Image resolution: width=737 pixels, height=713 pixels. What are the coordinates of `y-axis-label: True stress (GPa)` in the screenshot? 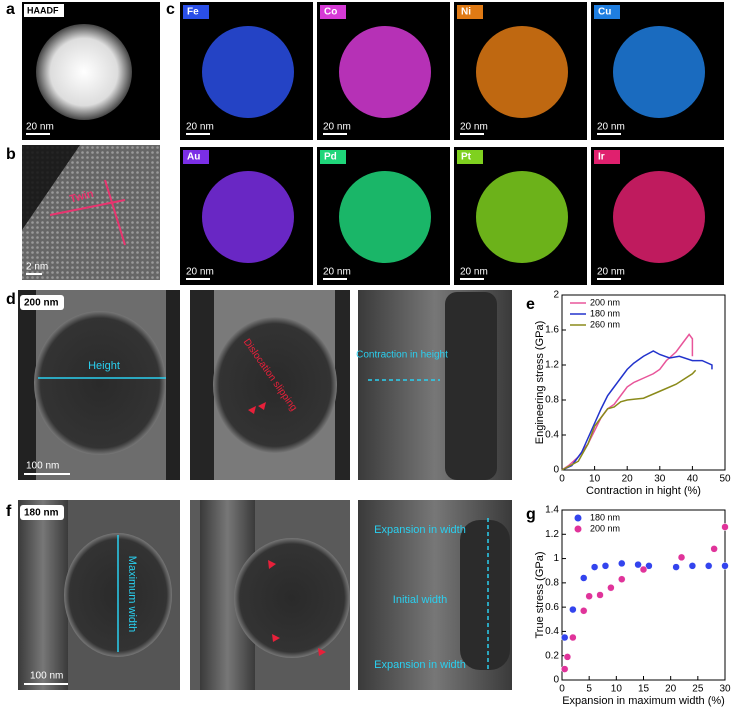 It's located at (540, 595).